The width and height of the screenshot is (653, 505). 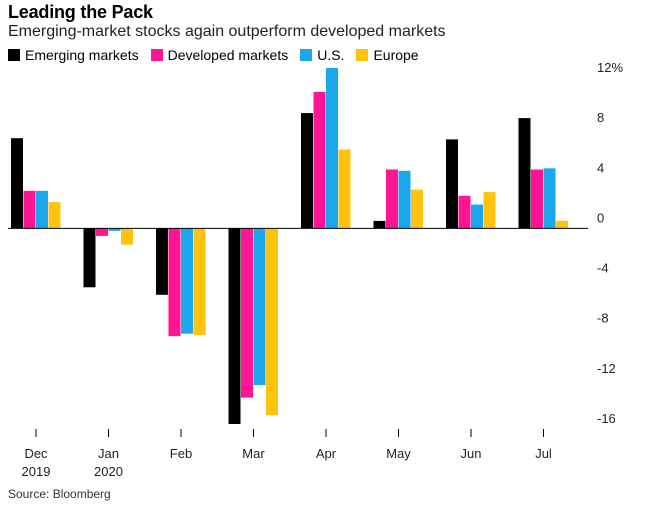 I want to click on x-tick-label: Feb, so click(x=181, y=453).